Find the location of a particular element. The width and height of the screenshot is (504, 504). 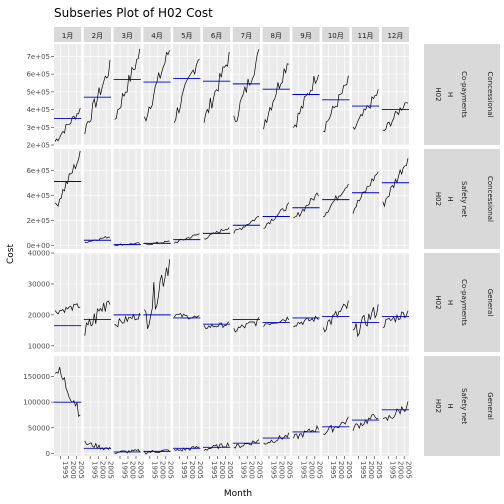

month-strip-label: 8月 is located at coordinates (275, 36).